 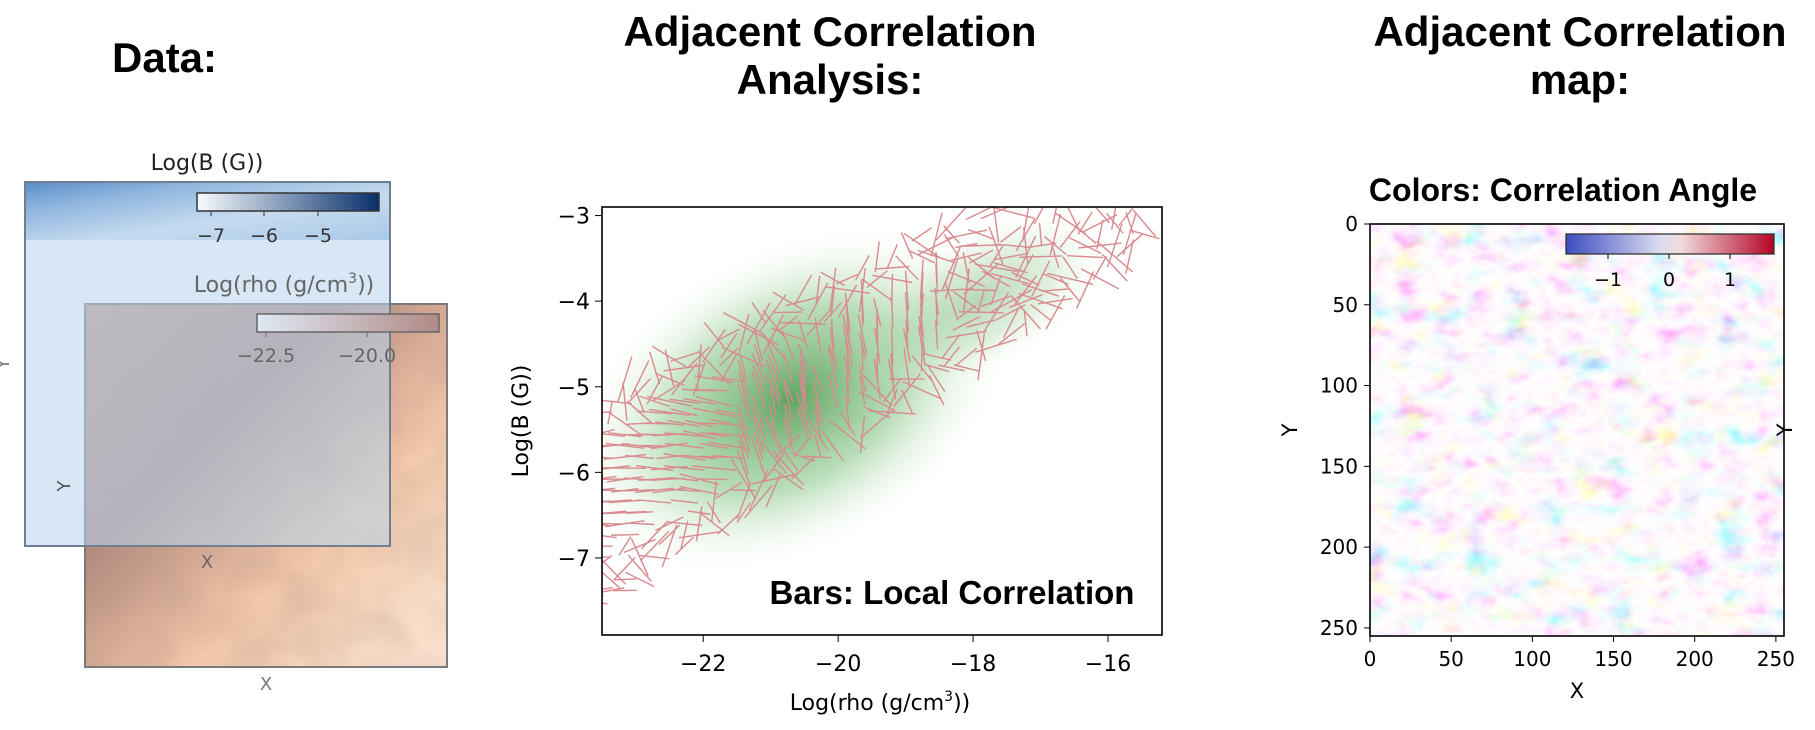 I want to click on map-title: Colors: Correlation Angle, so click(x=1563, y=190).